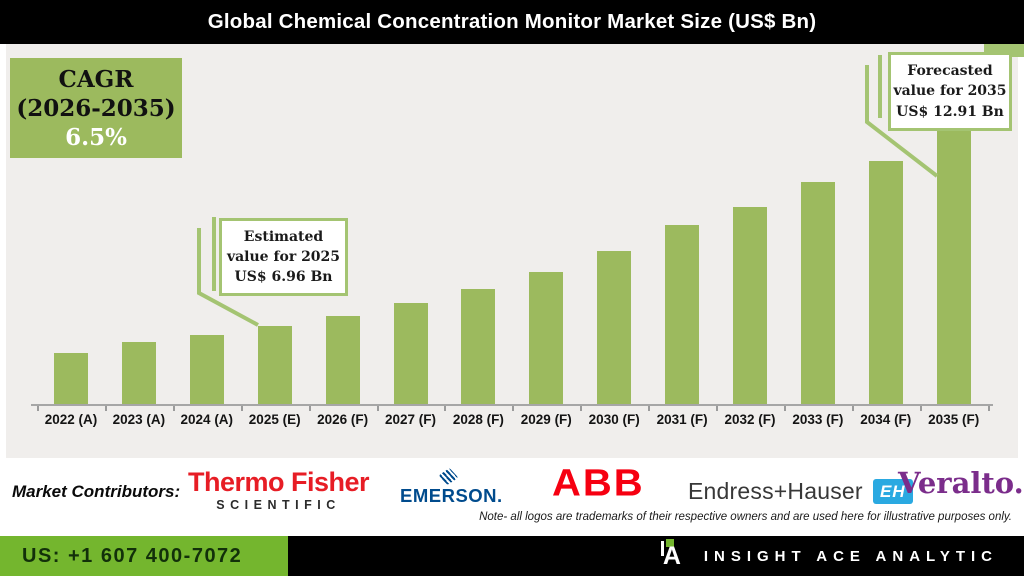  I want to click on endress-hauser-logo: Endress+Hauser EH, so click(800, 491).